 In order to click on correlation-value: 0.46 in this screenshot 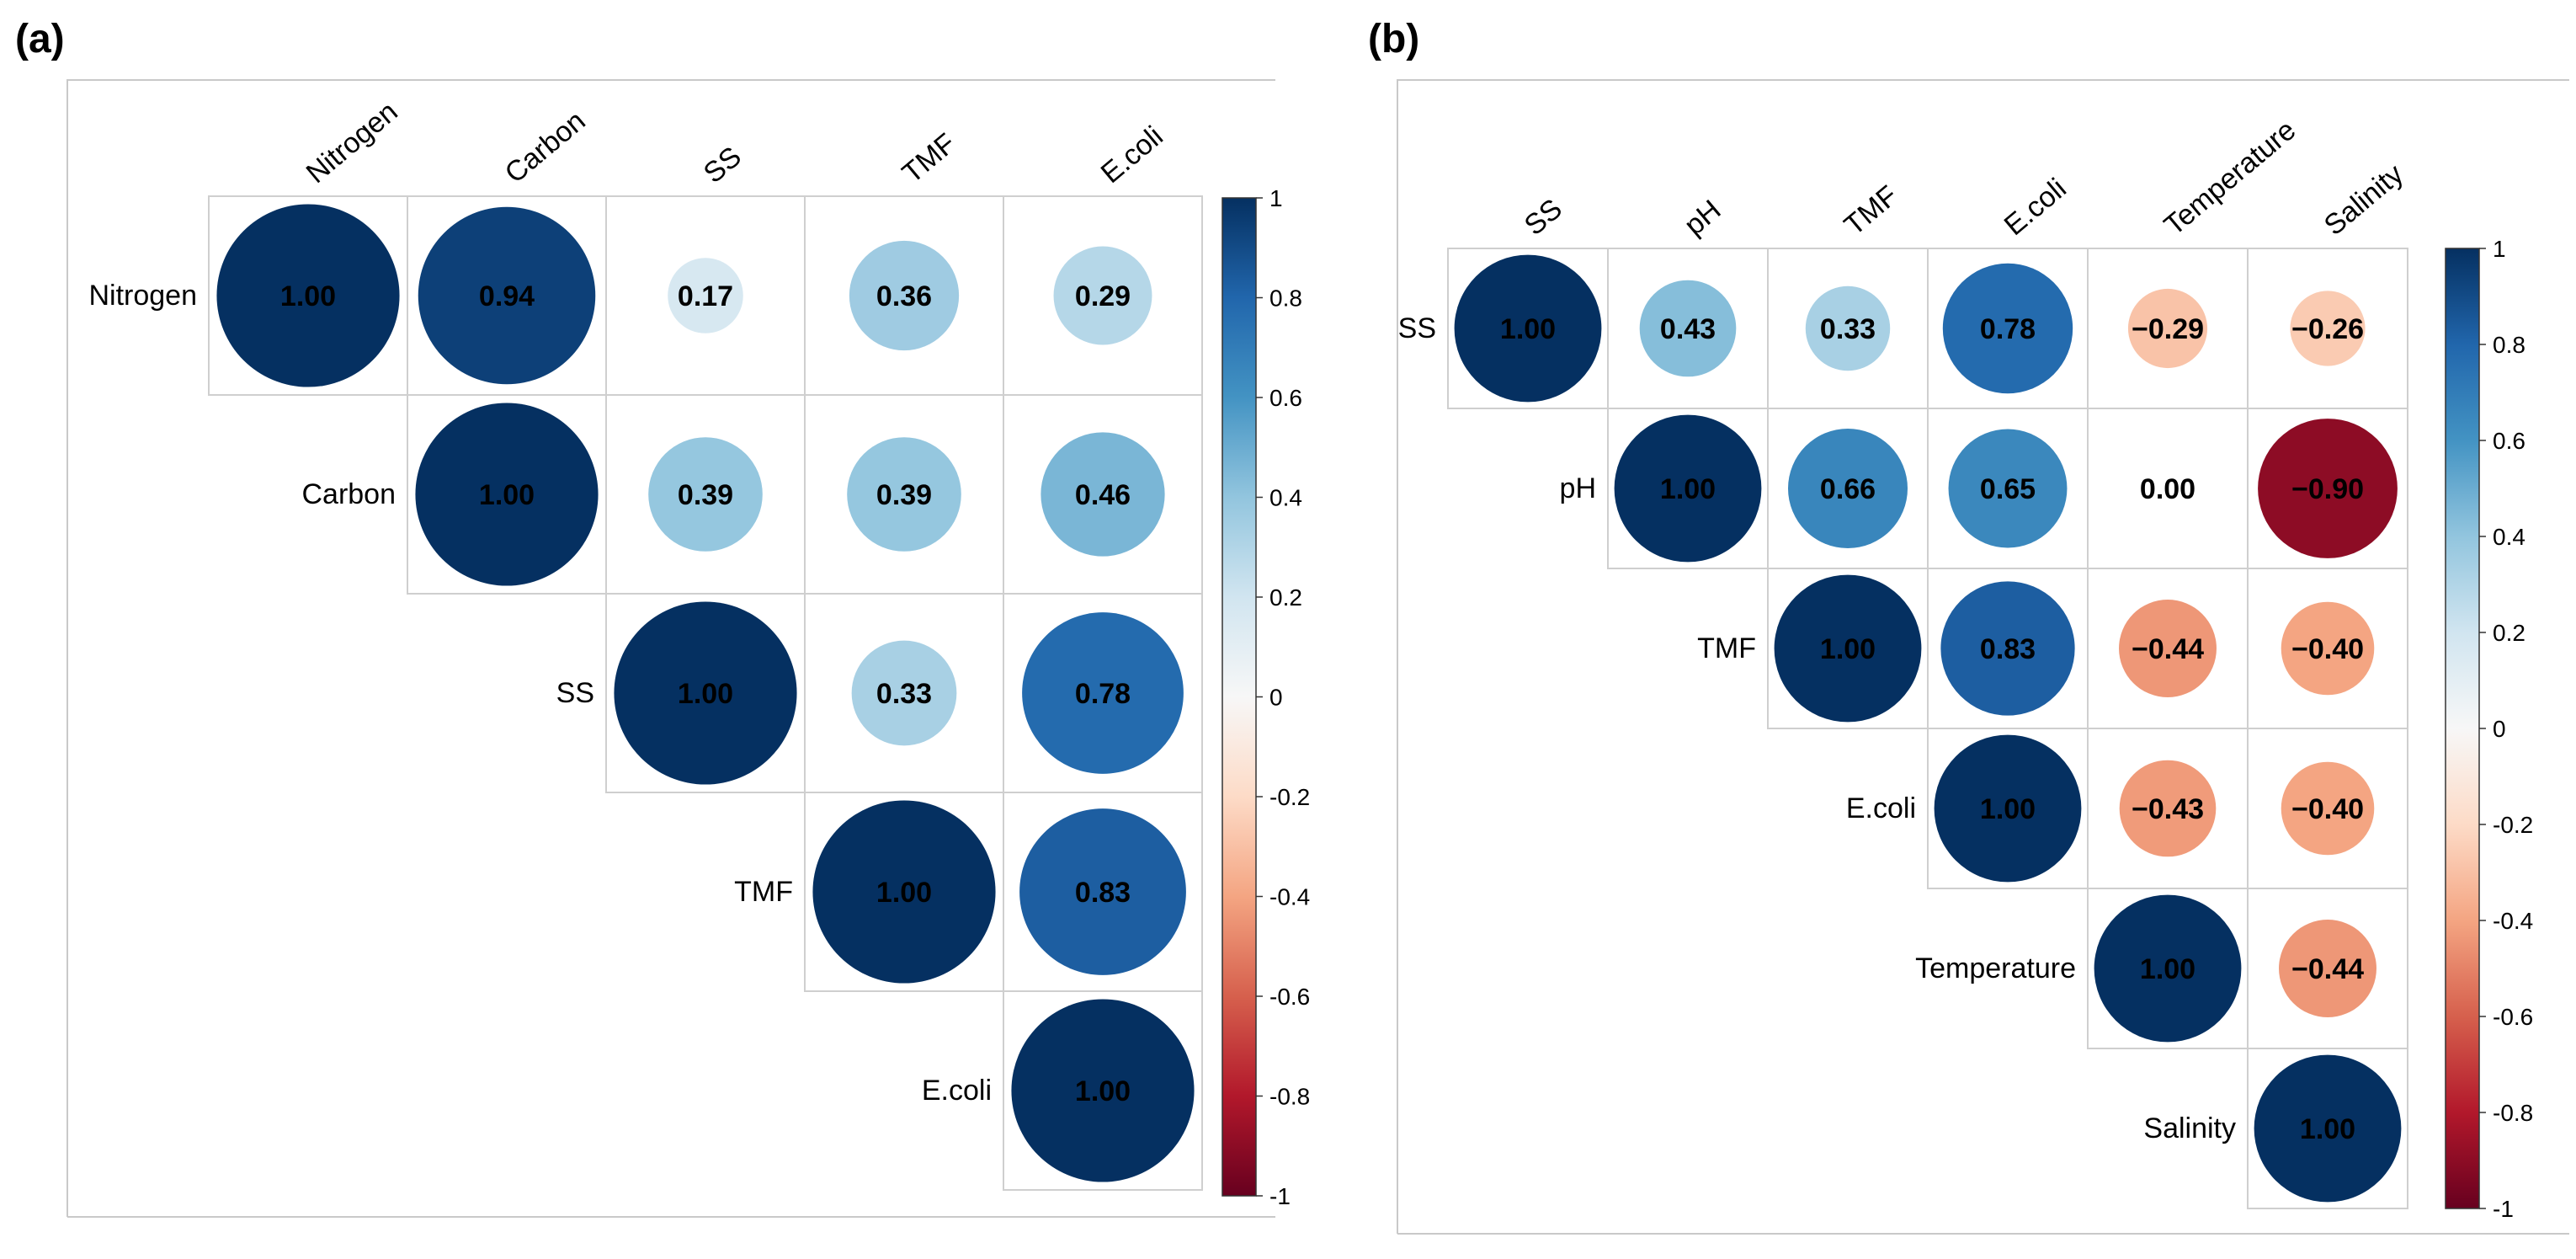, I will do `click(1103, 495)`.